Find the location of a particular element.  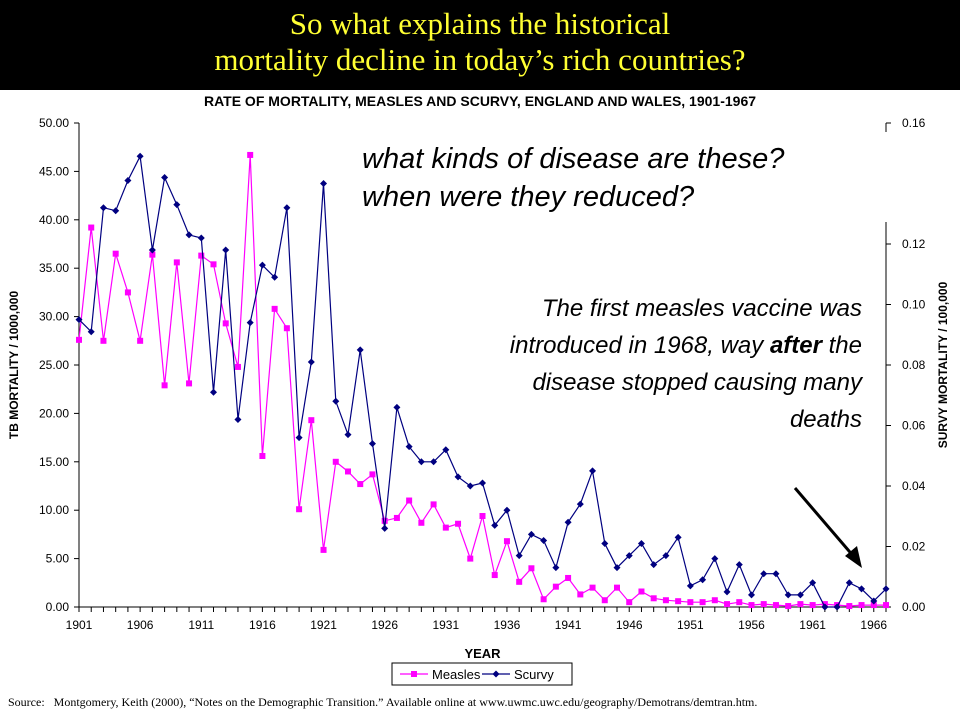

x-axis-title: YEAR is located at coordinates (482, 653).